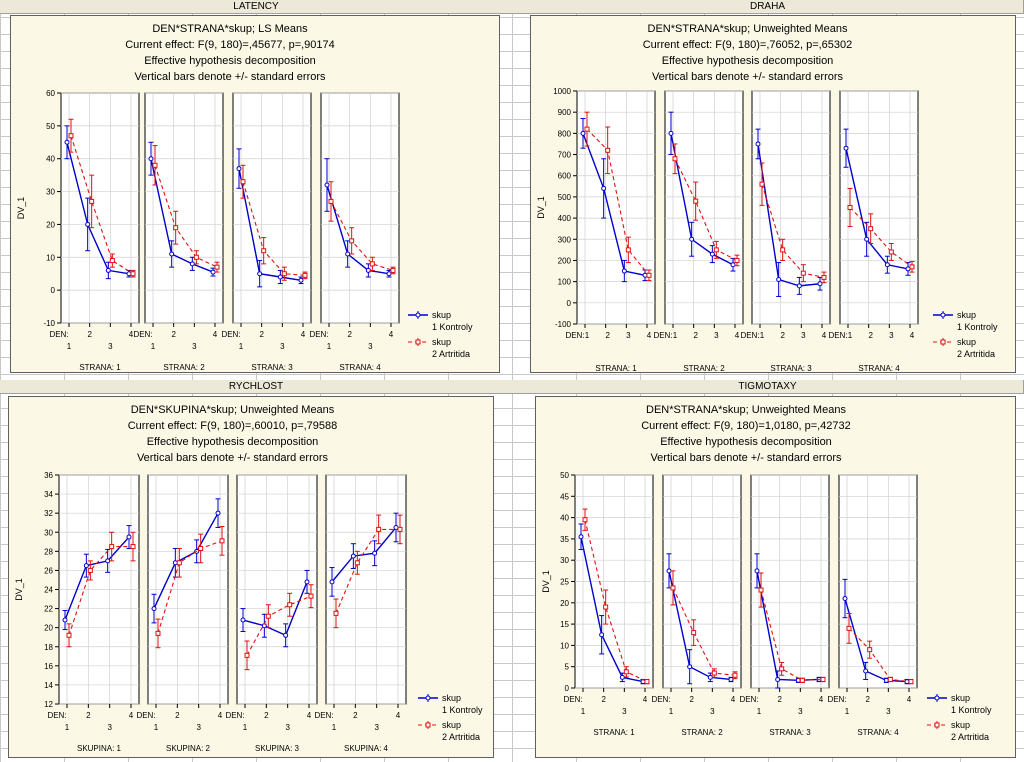  What do you see at coordinates (977, 327) in the screenshot?
I see `legend-item-1: 1 Kontroly` at bounding box center [977, 327].